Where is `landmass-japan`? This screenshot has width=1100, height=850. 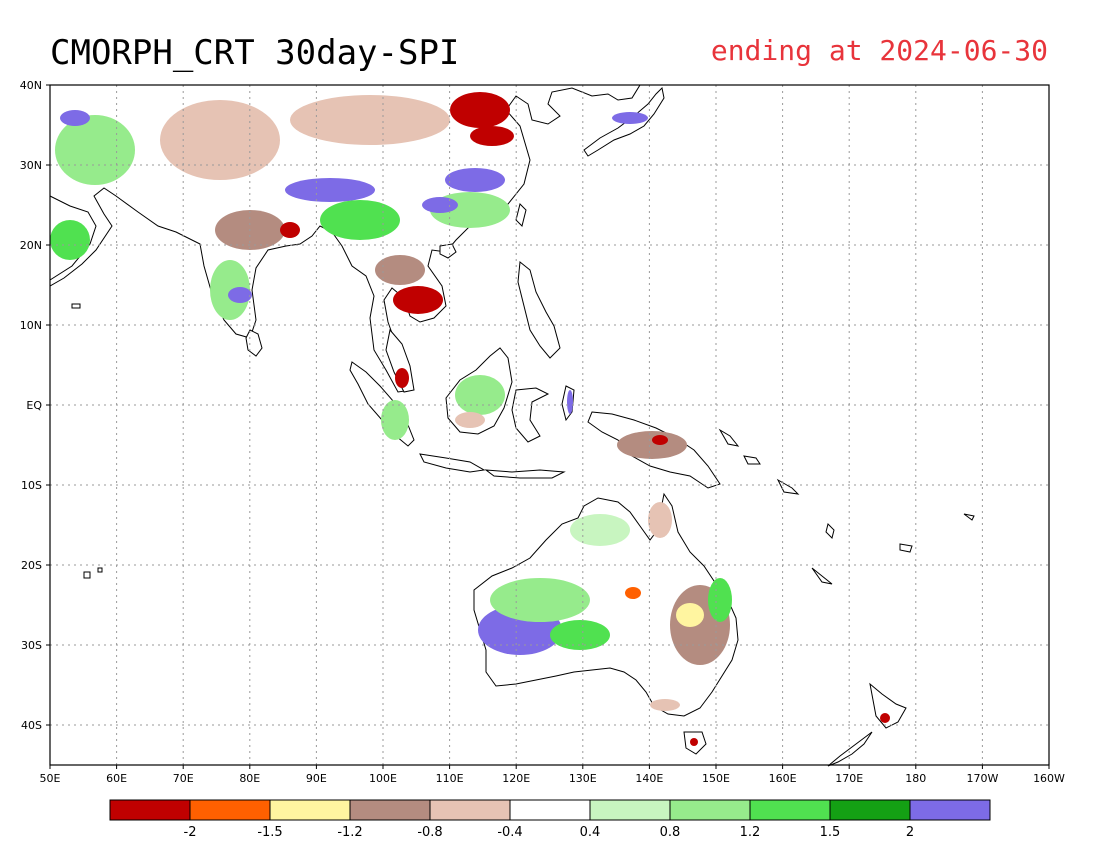 landmass-japan is located at coordinates (624, 121).